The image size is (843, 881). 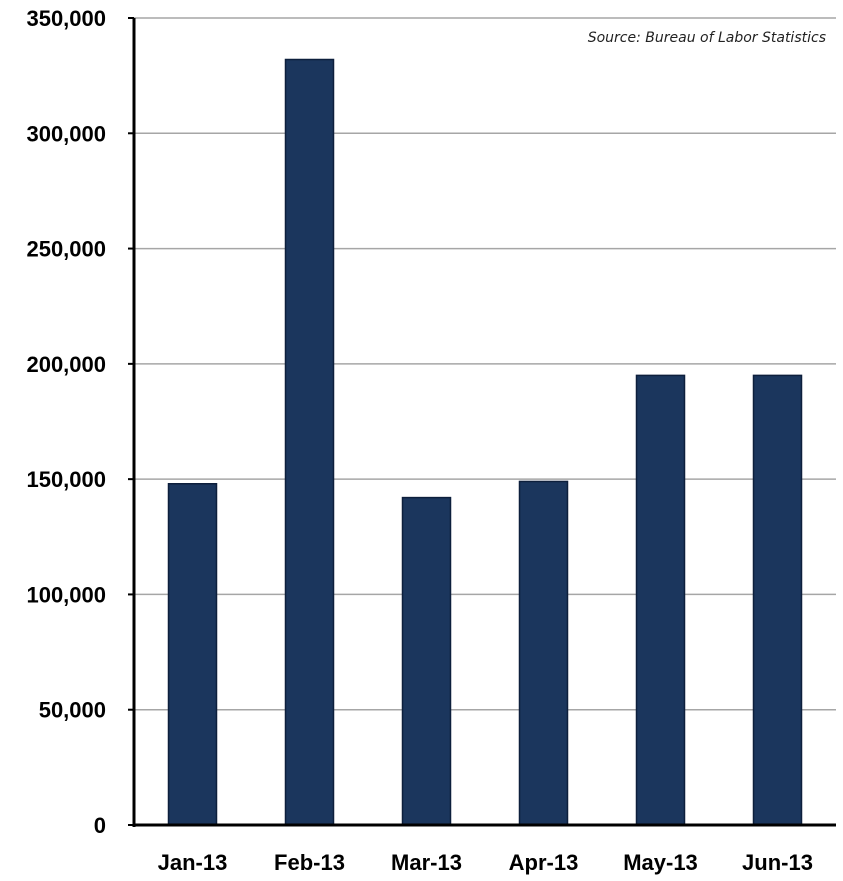 What do you see at coordinates (544, 862) in the screenshot?
I see `x-category-label: Apr-13` at bounding box center [544, 862].